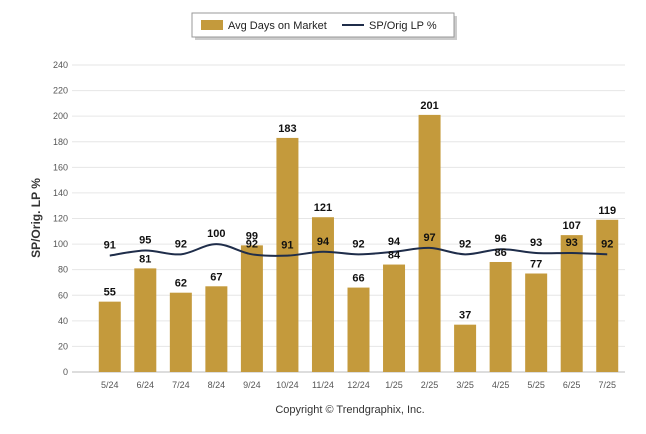 The width and height of the screenshot is (646, 434). Describe the element at coordinates (429, 106) in the screenshot. I see `bar-value-label: 201` at that location.